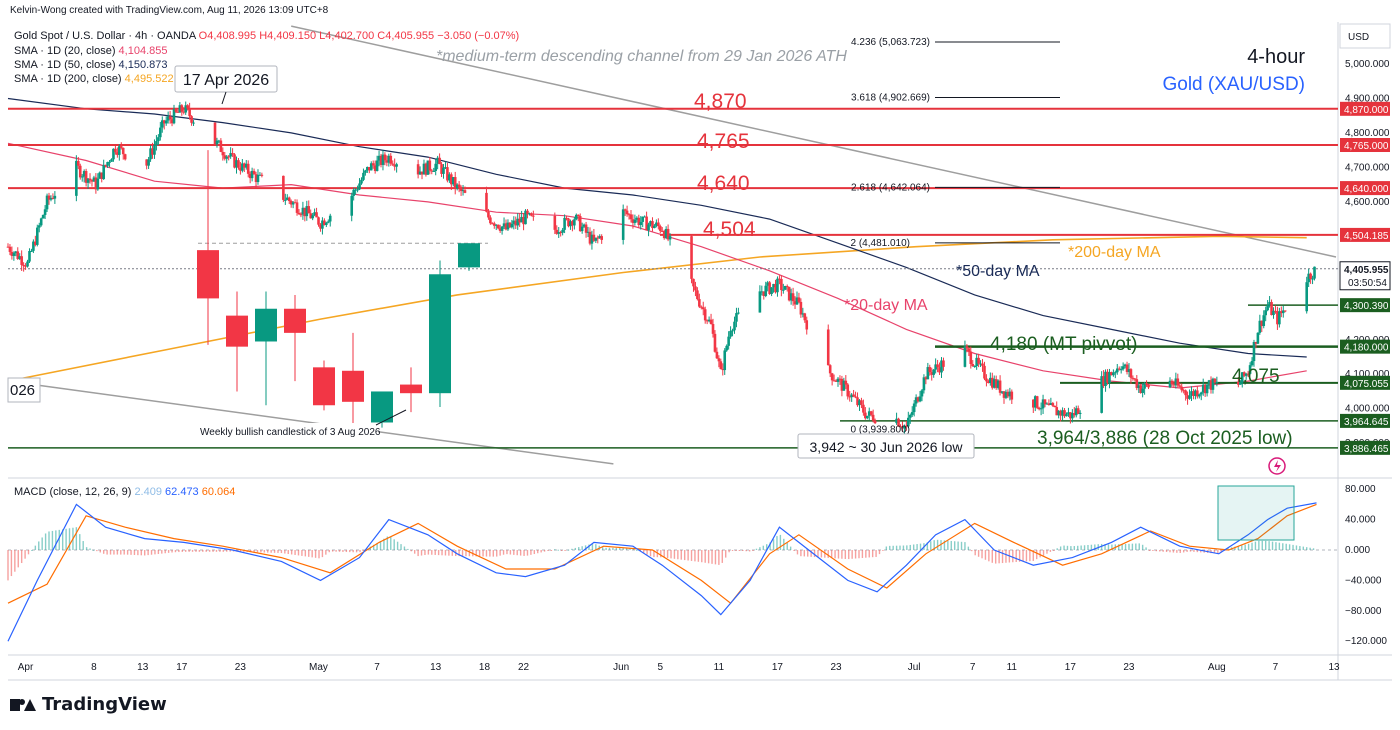 The height and width of the screenshot is (730, 1400). Describe the element at coordinates (1367, 202) in the screenshot. I see `price-tick-label: 4,600.000` at that location.